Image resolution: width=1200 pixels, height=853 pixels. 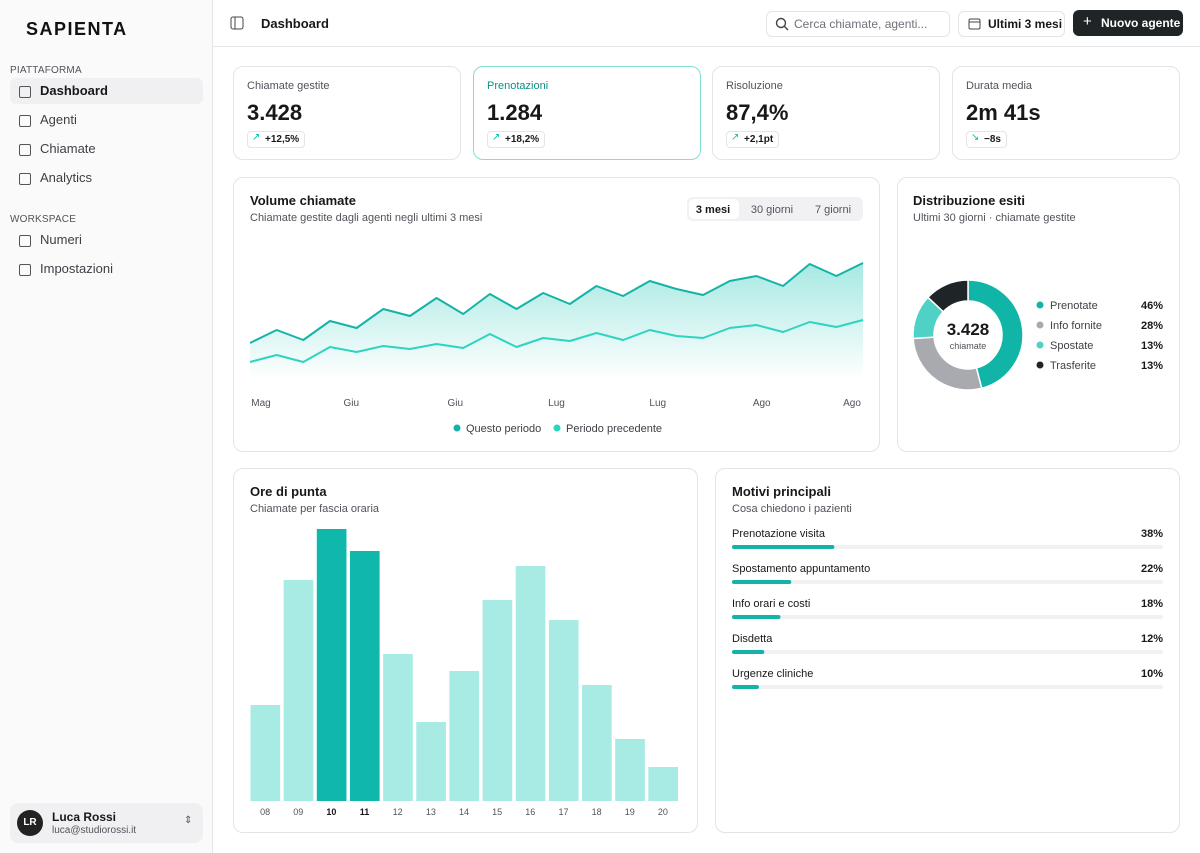 What do you see at coordinates (503, 429) in the screenshot?
I see `legend-label: Questo periodo` at bounding box center [503, 429].